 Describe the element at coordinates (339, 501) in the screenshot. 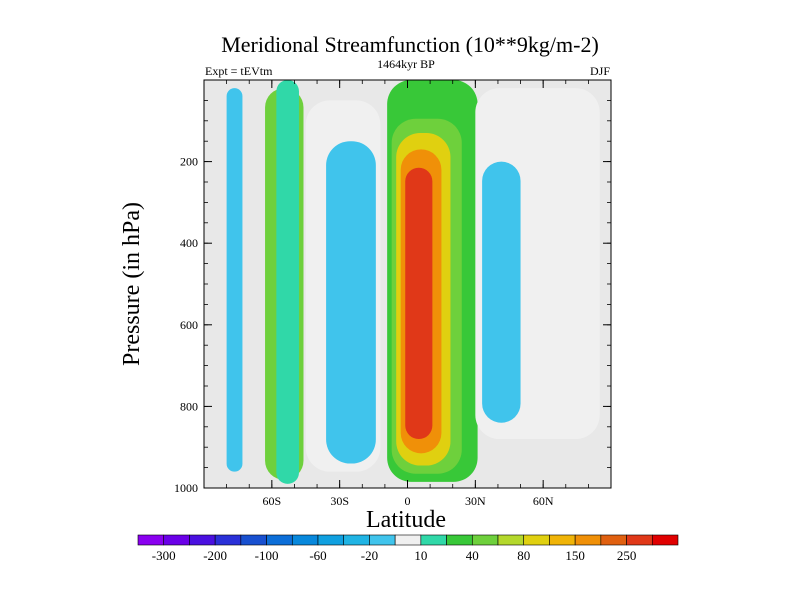

I see `x-tick-label: 30S` at that location.